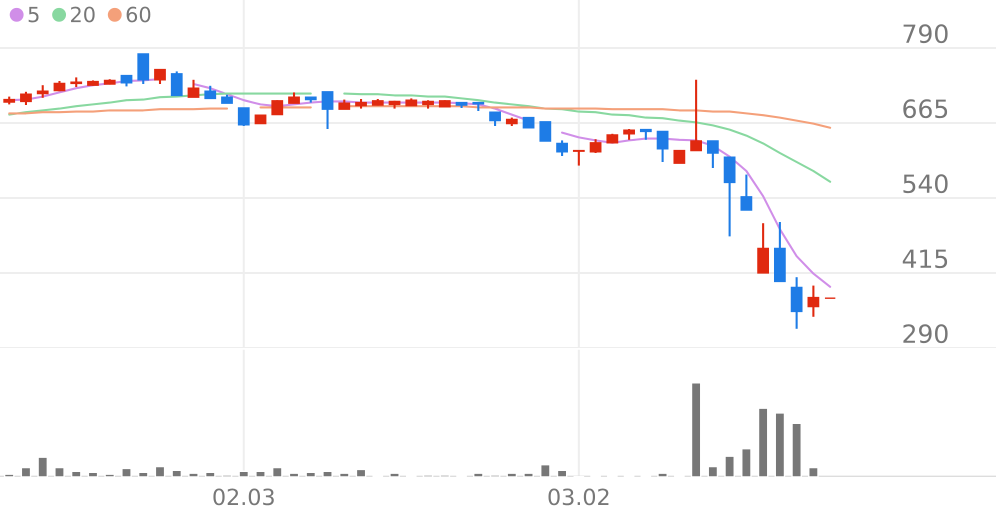  Describe the element at coordinates (138, 14) in the screenshot. I see `legend-label: 60` at that location.